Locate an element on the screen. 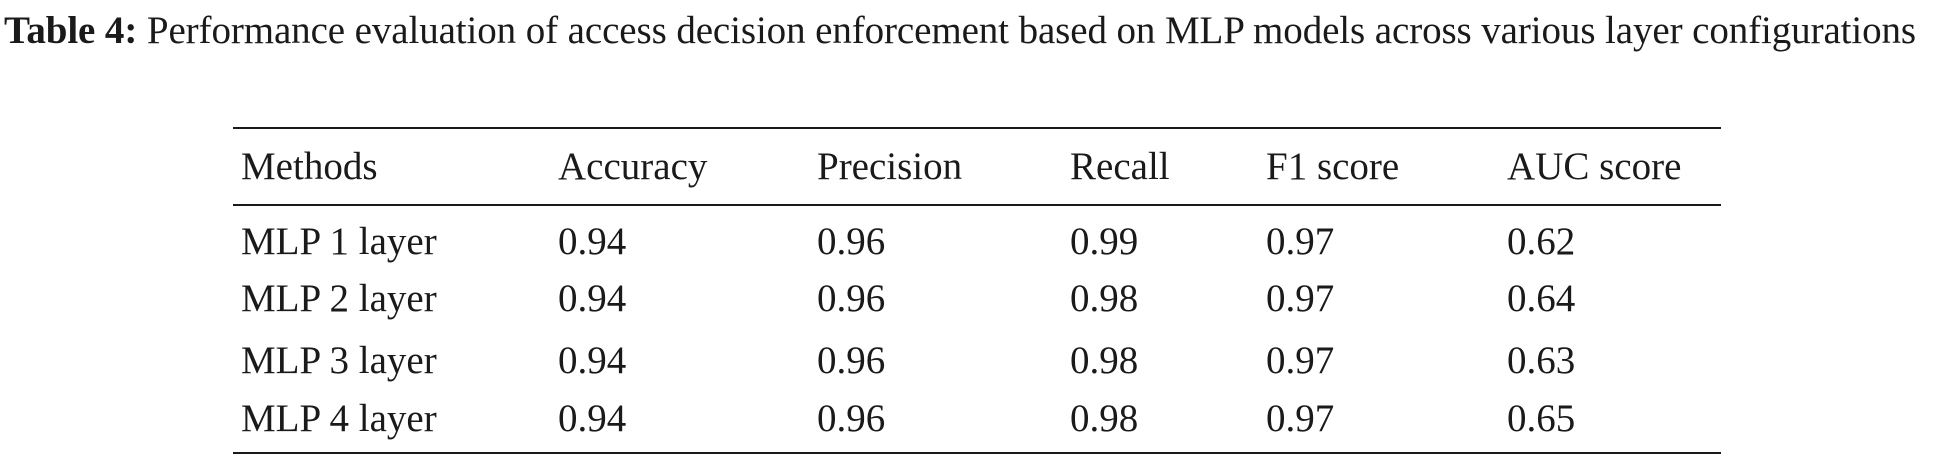 Image resolution: width=1954 pixels, height=467 pixels. header-methods: Methods is located at coordinates (391, 166).